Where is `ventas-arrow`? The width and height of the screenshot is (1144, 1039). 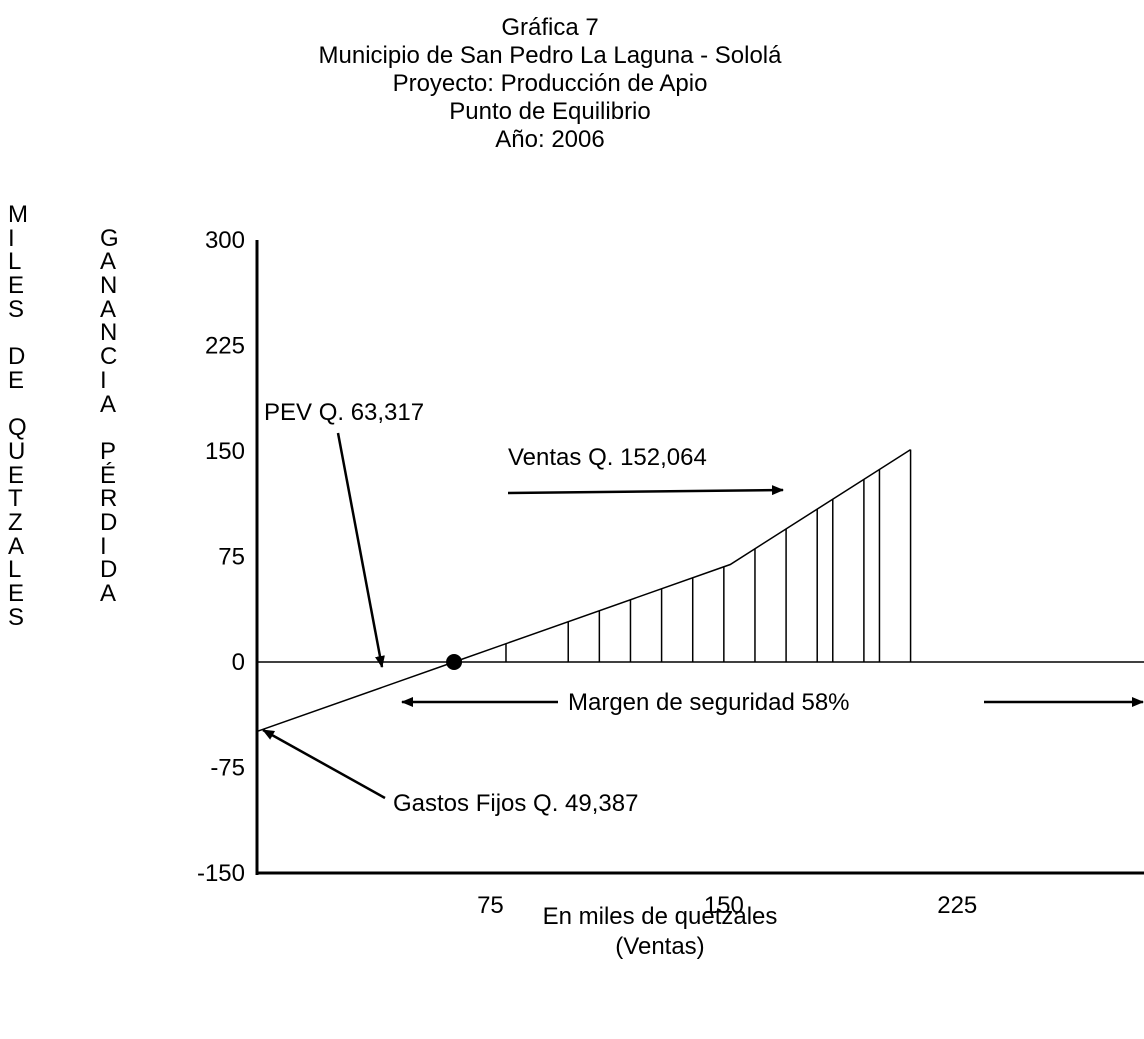 ventas-arrow is located at coordinates (645, 490).